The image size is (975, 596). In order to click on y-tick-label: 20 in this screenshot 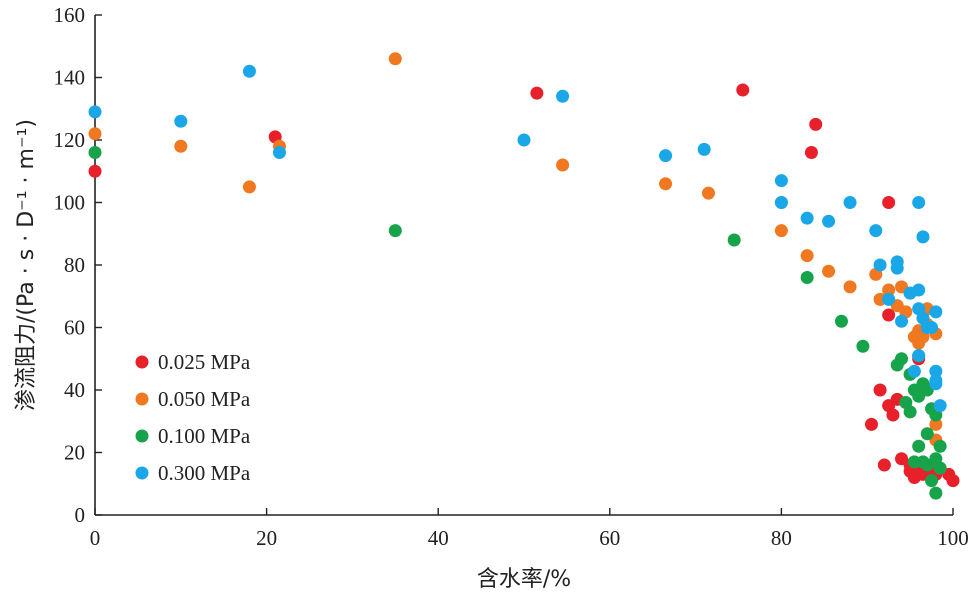, I will do `click(74, 453)`.